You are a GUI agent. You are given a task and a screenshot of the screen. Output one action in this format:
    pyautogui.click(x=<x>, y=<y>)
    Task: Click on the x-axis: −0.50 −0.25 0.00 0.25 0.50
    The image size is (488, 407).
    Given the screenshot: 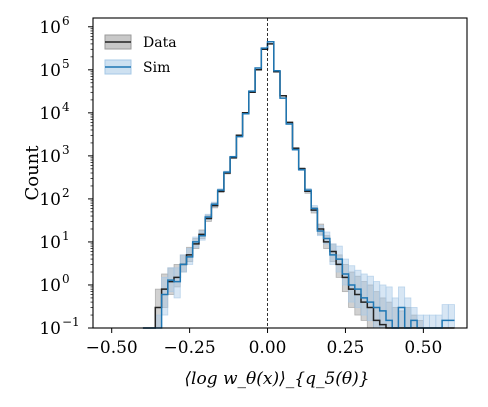 What is the action you would take?
    pyautogui.click(x=264, y=343)
    